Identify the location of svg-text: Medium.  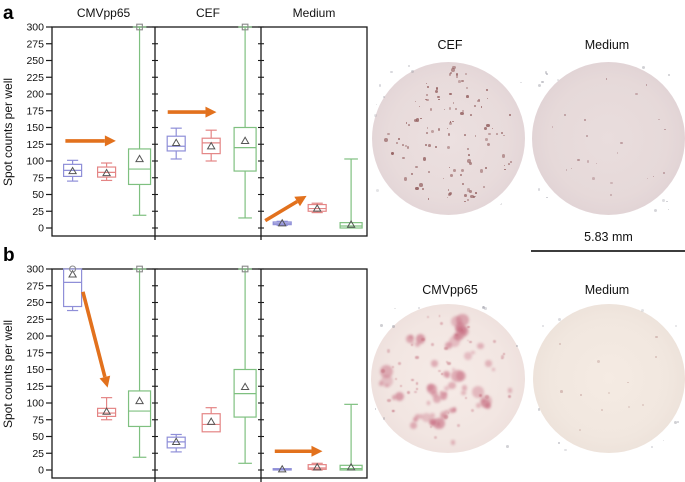
(314, 13).